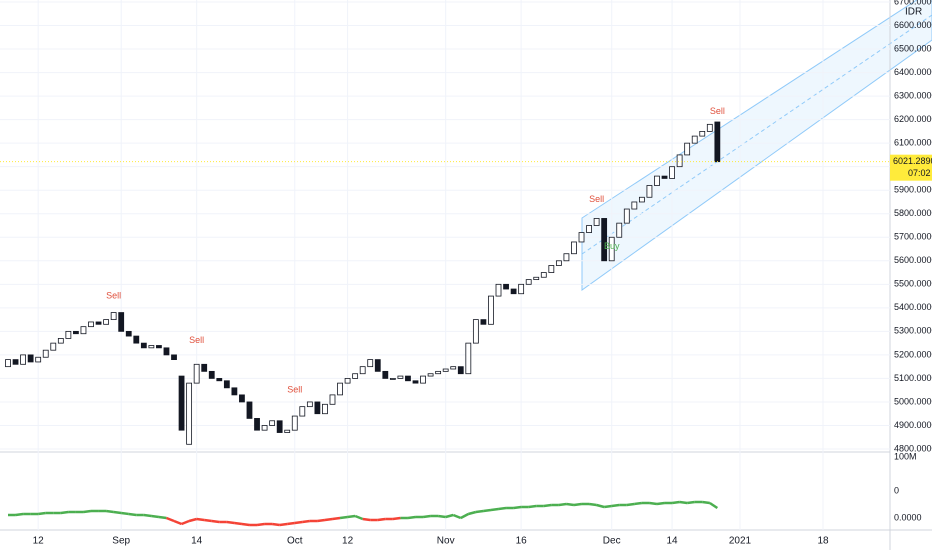  Describe the element at coordinates (673, 541) in the screenshot. I see `x-tick-label: 14` at that location.